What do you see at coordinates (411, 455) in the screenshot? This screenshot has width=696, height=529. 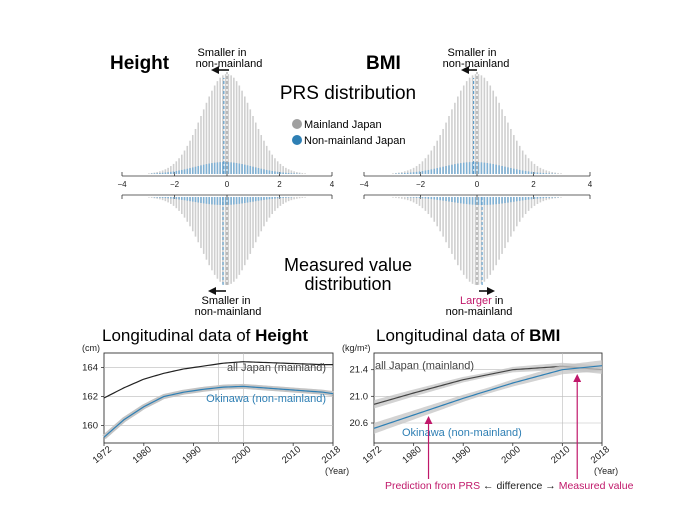 I see `bmi-xtick-label: 1980` at bounding box center [411, 455].